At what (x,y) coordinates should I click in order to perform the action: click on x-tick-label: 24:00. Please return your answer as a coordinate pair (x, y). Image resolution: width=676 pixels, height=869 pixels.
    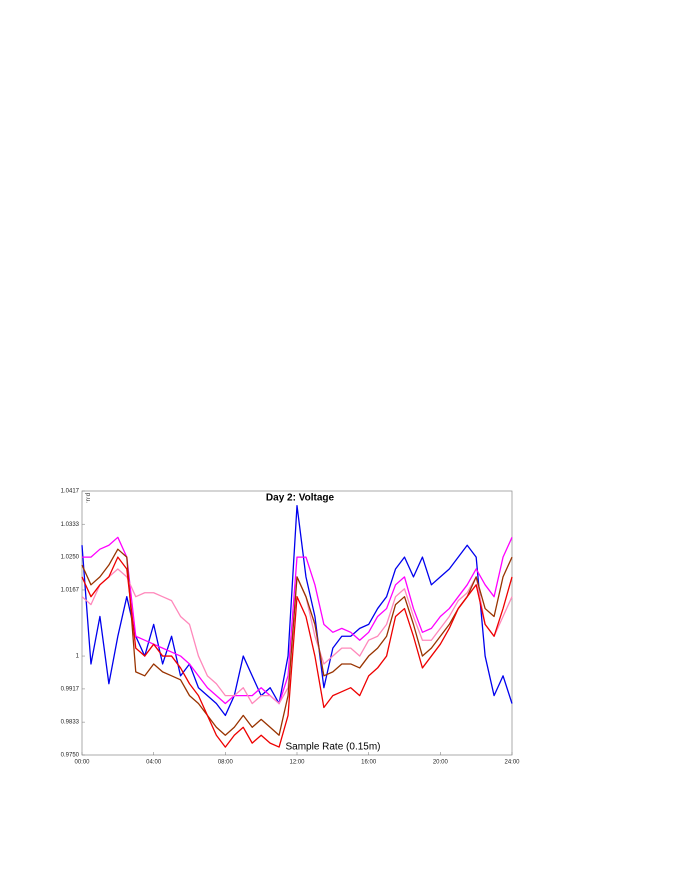
    Looking at the image, I should click on (512, 763).